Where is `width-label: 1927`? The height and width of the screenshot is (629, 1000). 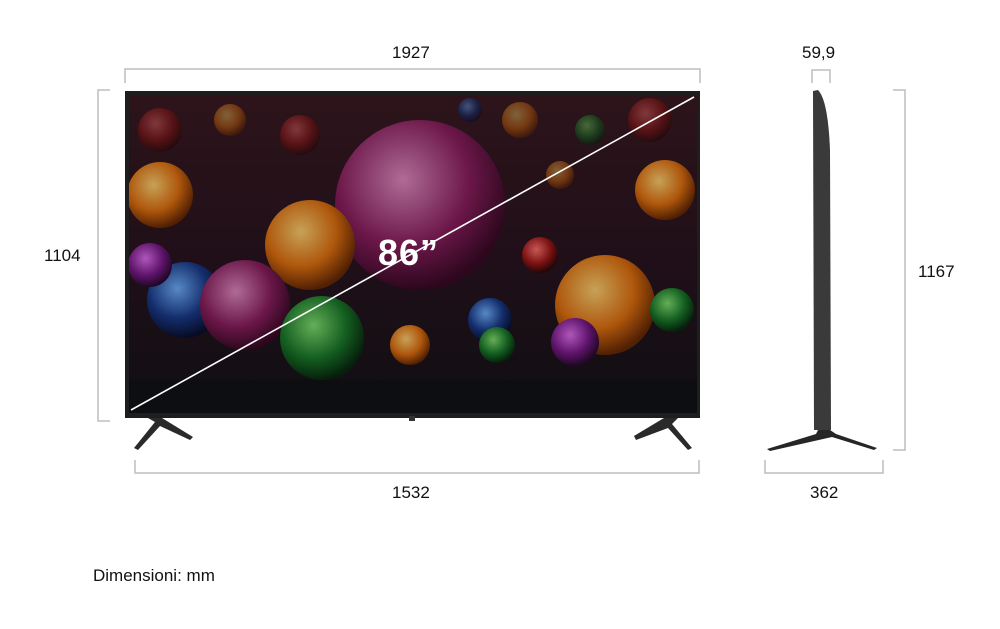
width-label: 1927 is located at coordinates (411, 52).